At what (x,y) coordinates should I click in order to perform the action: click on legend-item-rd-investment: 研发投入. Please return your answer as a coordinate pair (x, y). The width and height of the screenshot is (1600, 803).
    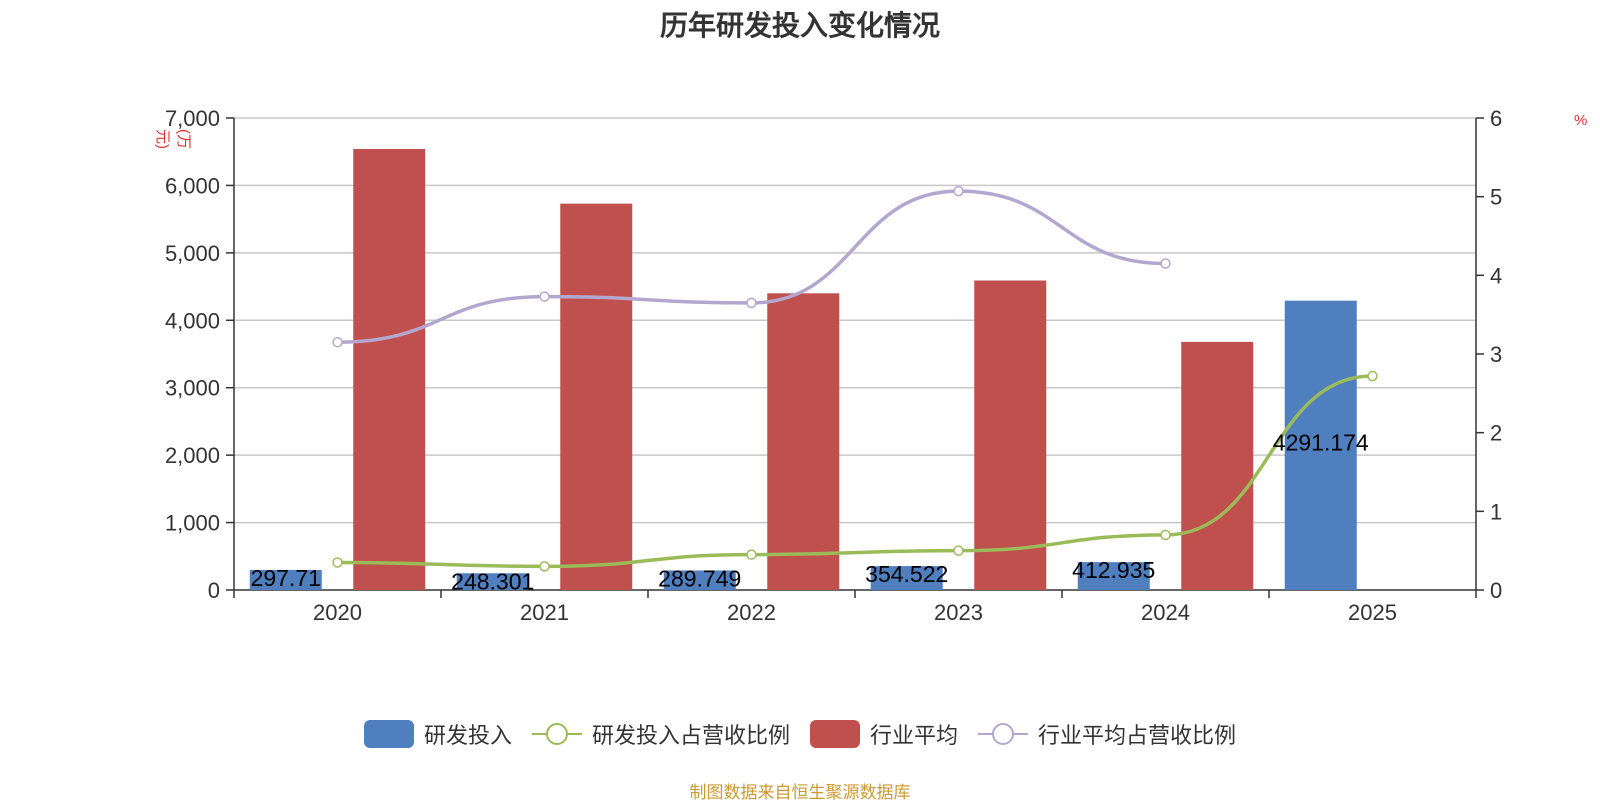
    Looking at the image, I should click on (437, 734).